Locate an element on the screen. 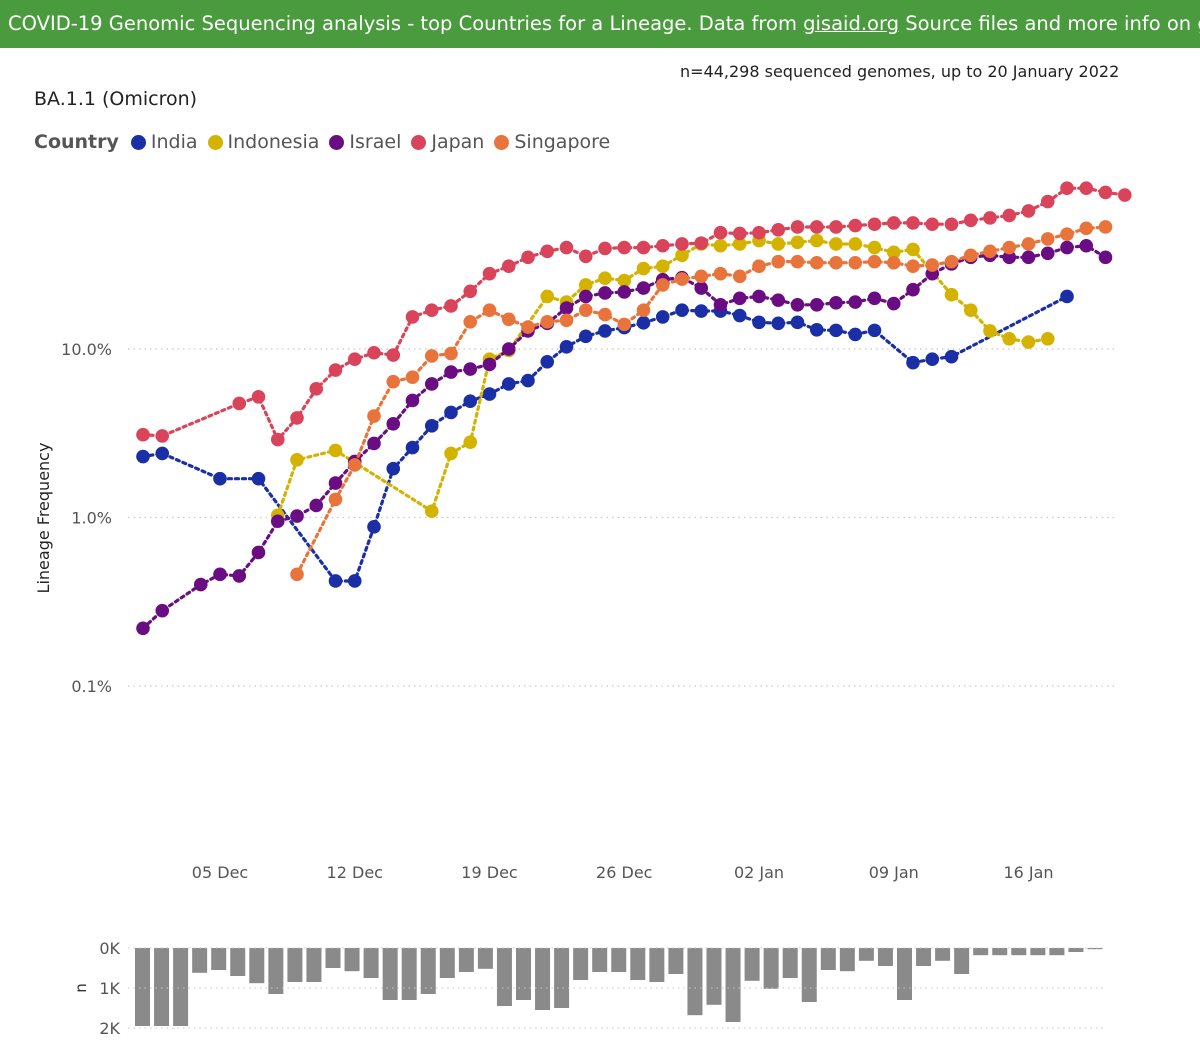 The width and height of the screenshot is (1200, 1053). count-bars is located at coordinates (619, 987).